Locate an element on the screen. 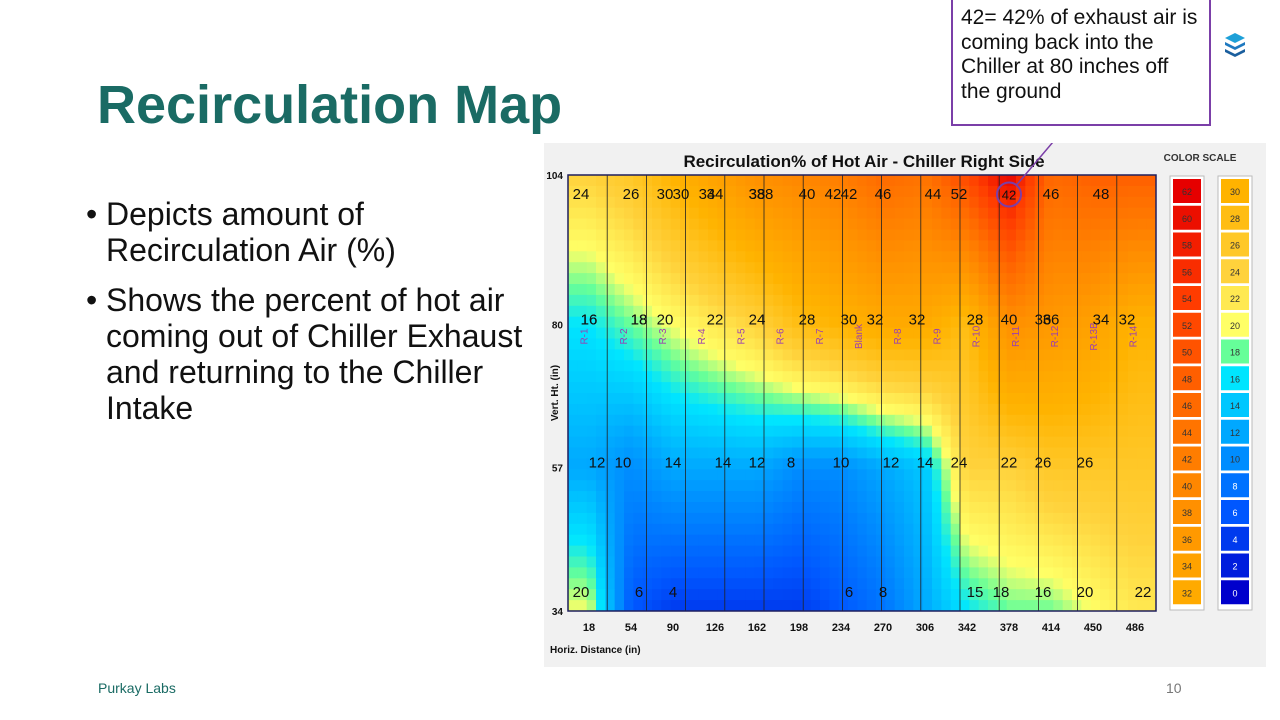 The image size is (1280, 720). contour-value-label: 6 is located at coordinates (639, 592).